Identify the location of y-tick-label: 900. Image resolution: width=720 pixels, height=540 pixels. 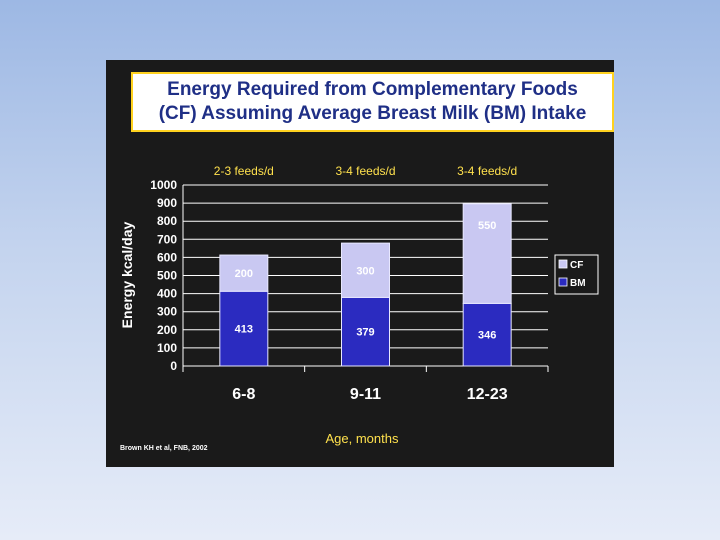
(167, 203).